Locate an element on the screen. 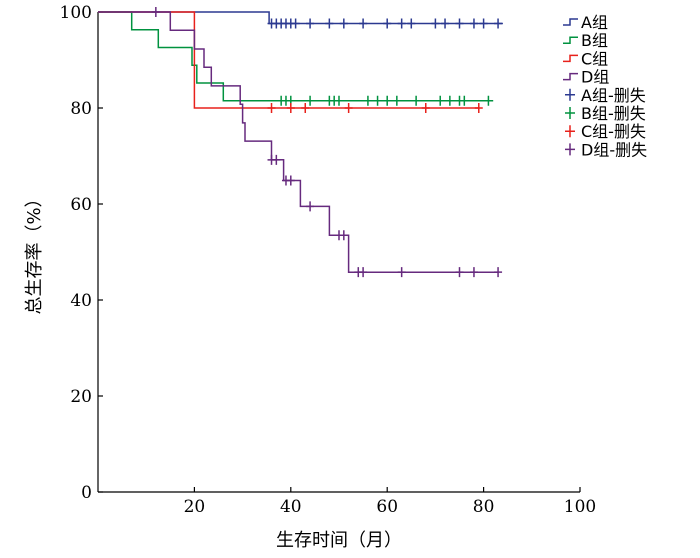  y-tick-label: 0 is located at coordinates (86, 493).